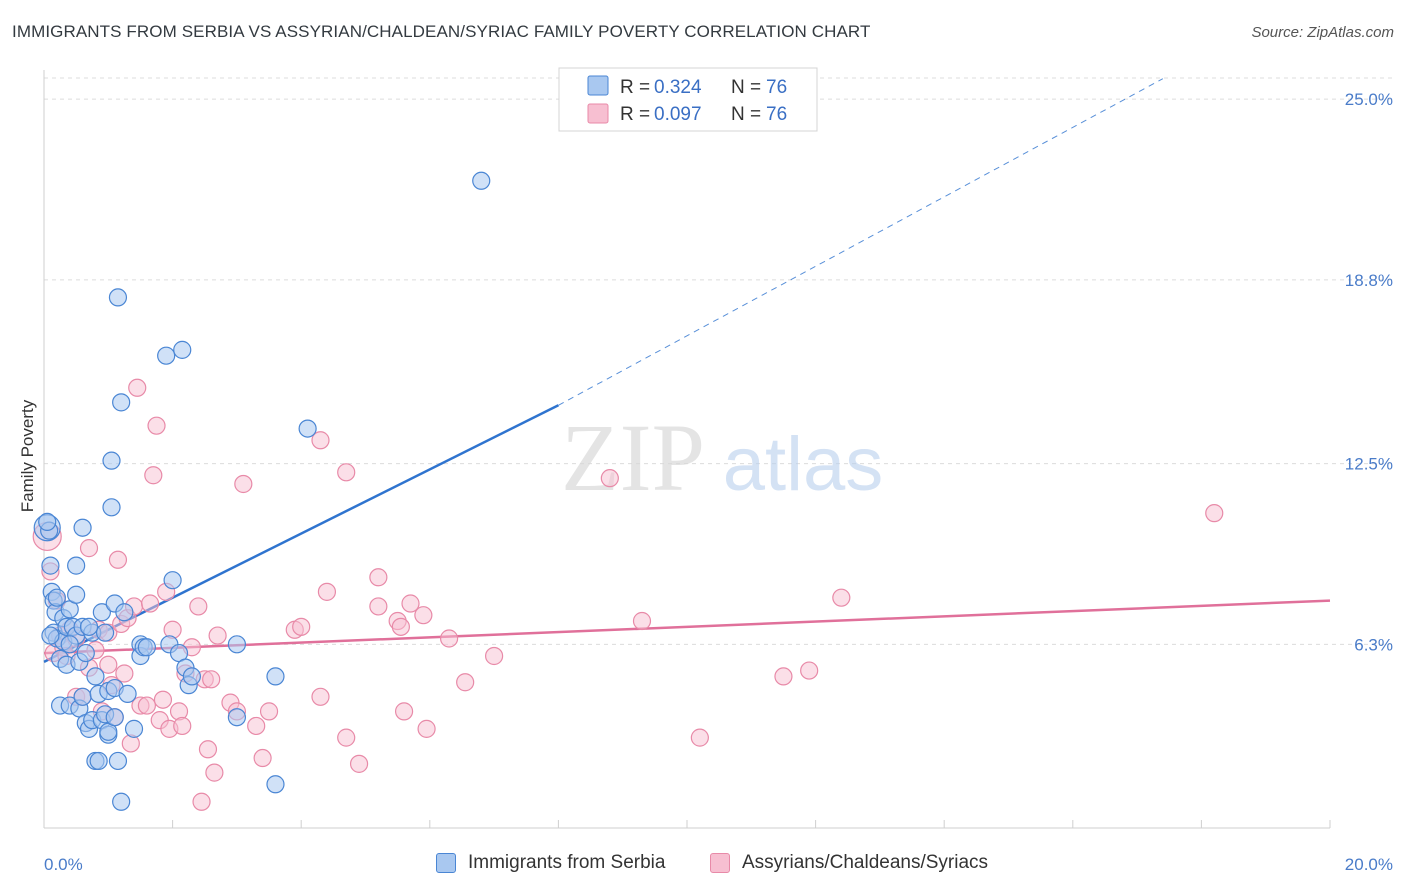  I want to click on assyrian-swatch, so click(720, 863).